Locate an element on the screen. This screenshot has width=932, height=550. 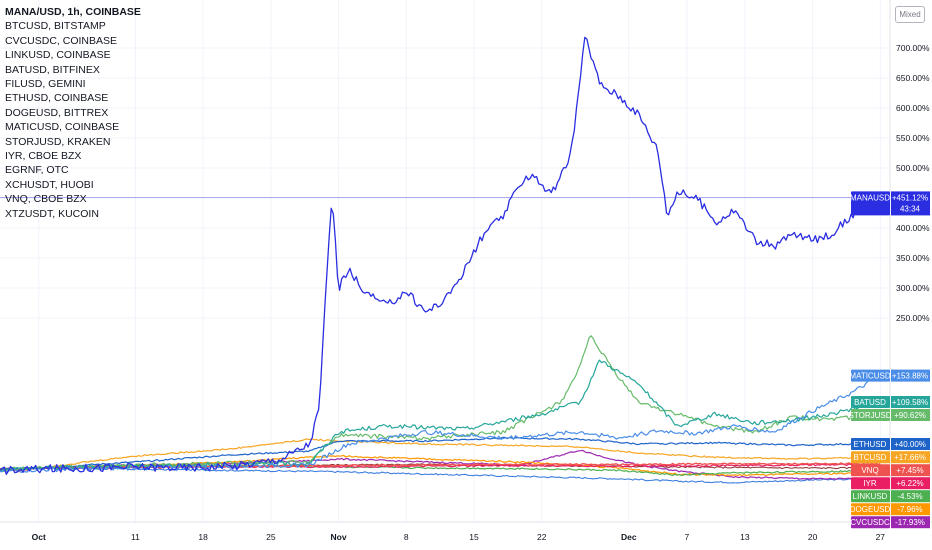
x-tick-label: 25 is located at coordinates (271, 537).